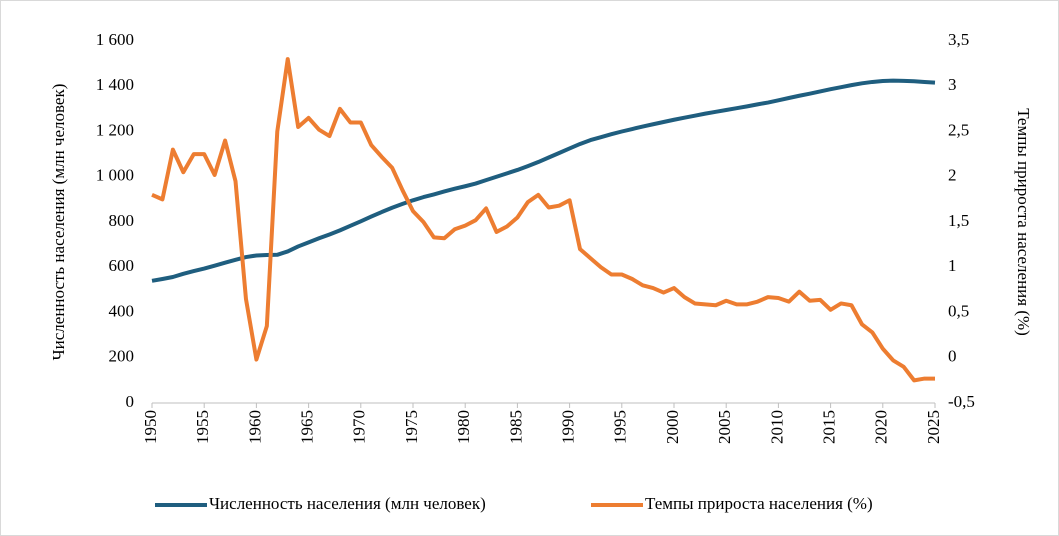 This screenshot has width=1059, height=536. Describe the element at coordinates (347, 503) in the screenshot. I see `legend-label: Численность населения (млн человек)` at that location.